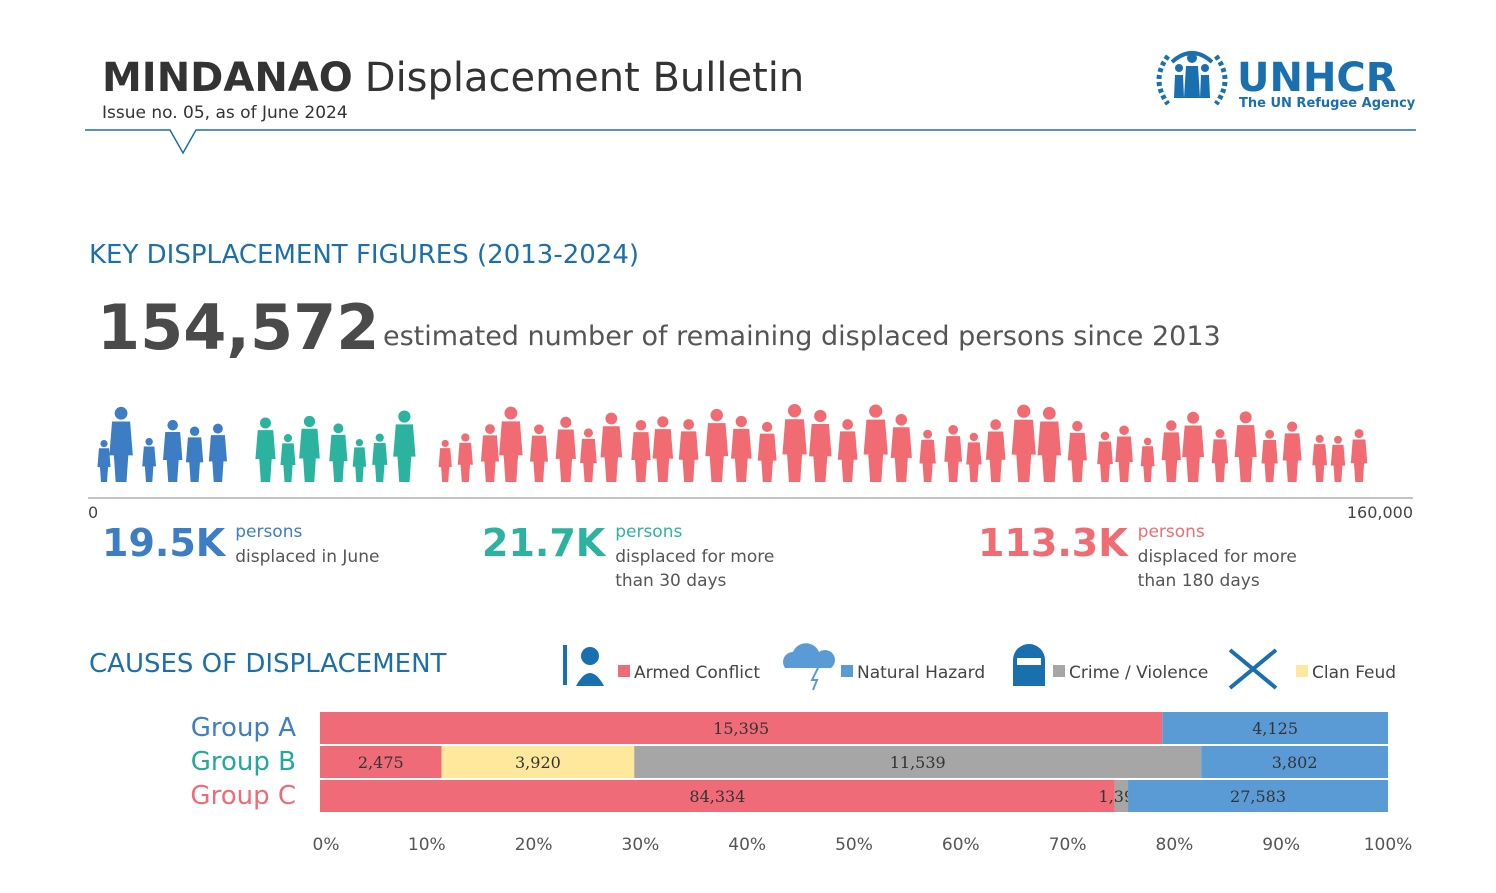 Image resolution: width=1496 pixels, height=893 pixels. Describe the element at coordinates (1281, 845) in the screenshot. I see `x-tick-label: 90%` at that location.